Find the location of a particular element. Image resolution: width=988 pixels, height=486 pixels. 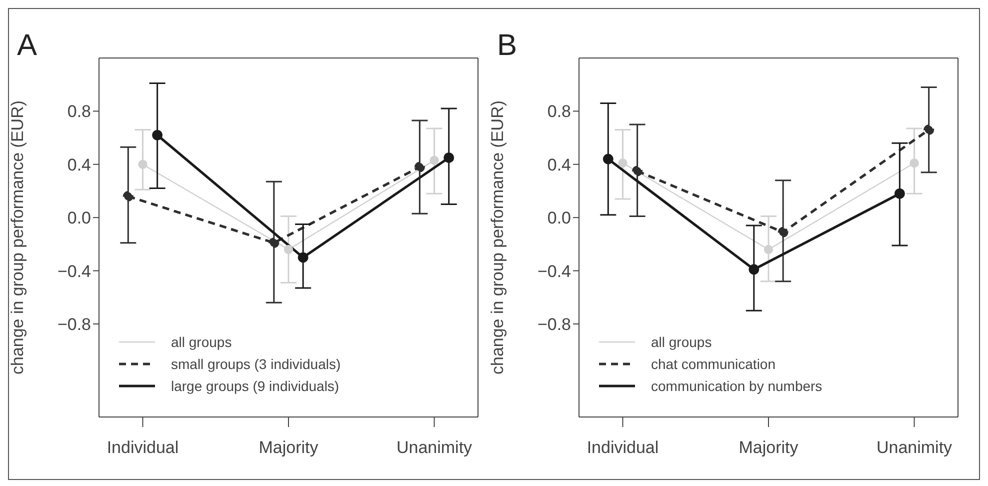

legend-label: communication by numbers is located at coordinates (736, 386).